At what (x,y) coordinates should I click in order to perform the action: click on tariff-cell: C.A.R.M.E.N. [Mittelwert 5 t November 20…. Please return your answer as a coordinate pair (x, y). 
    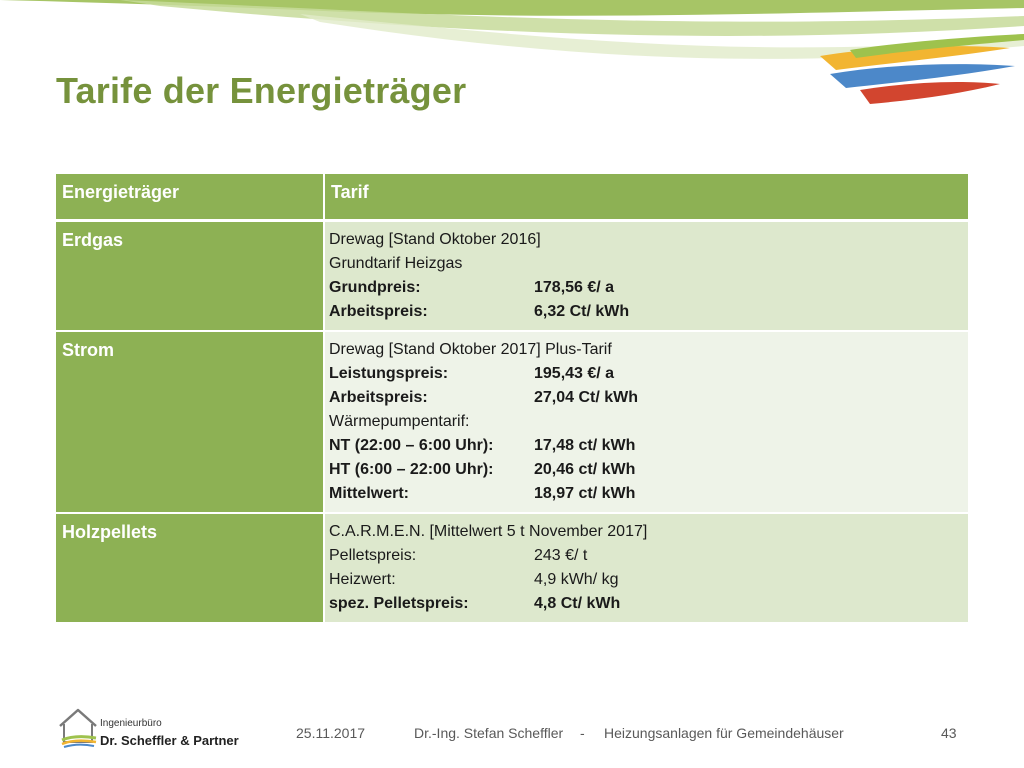
    Looking at the image, I should click on (646, 569).